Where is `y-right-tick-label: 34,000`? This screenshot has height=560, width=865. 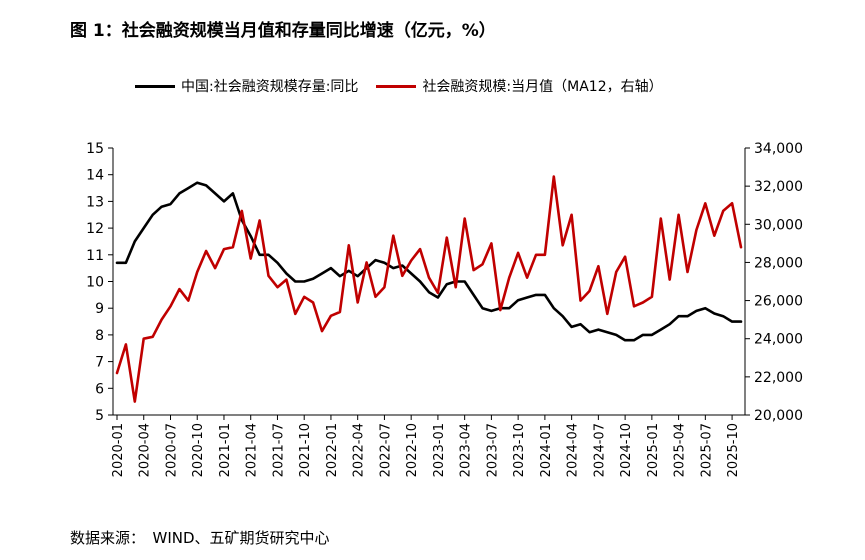 y-right-tick-label: 34,000 is located at coordinates (778, 149).